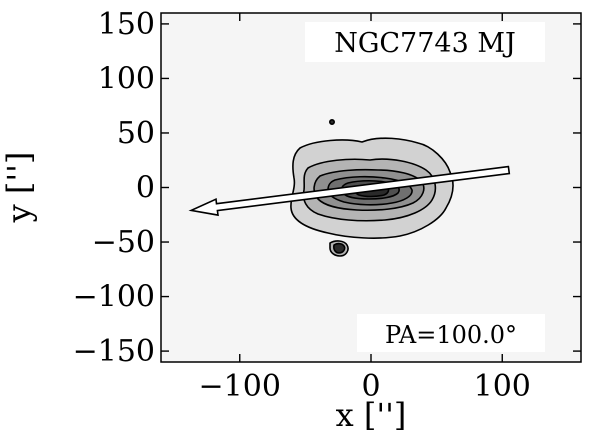  I want to click on y-tick-label: 150, so click(126, 24).